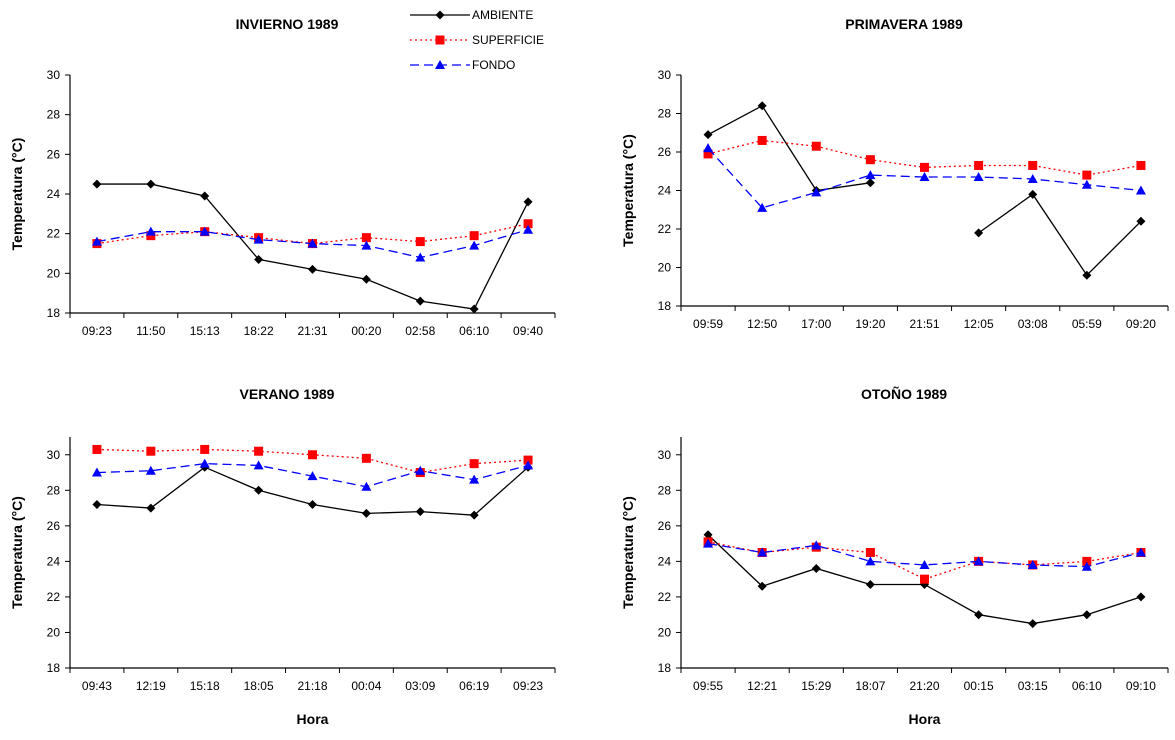  I want to click on x-tick-label: 15:18, so click(205, 686).